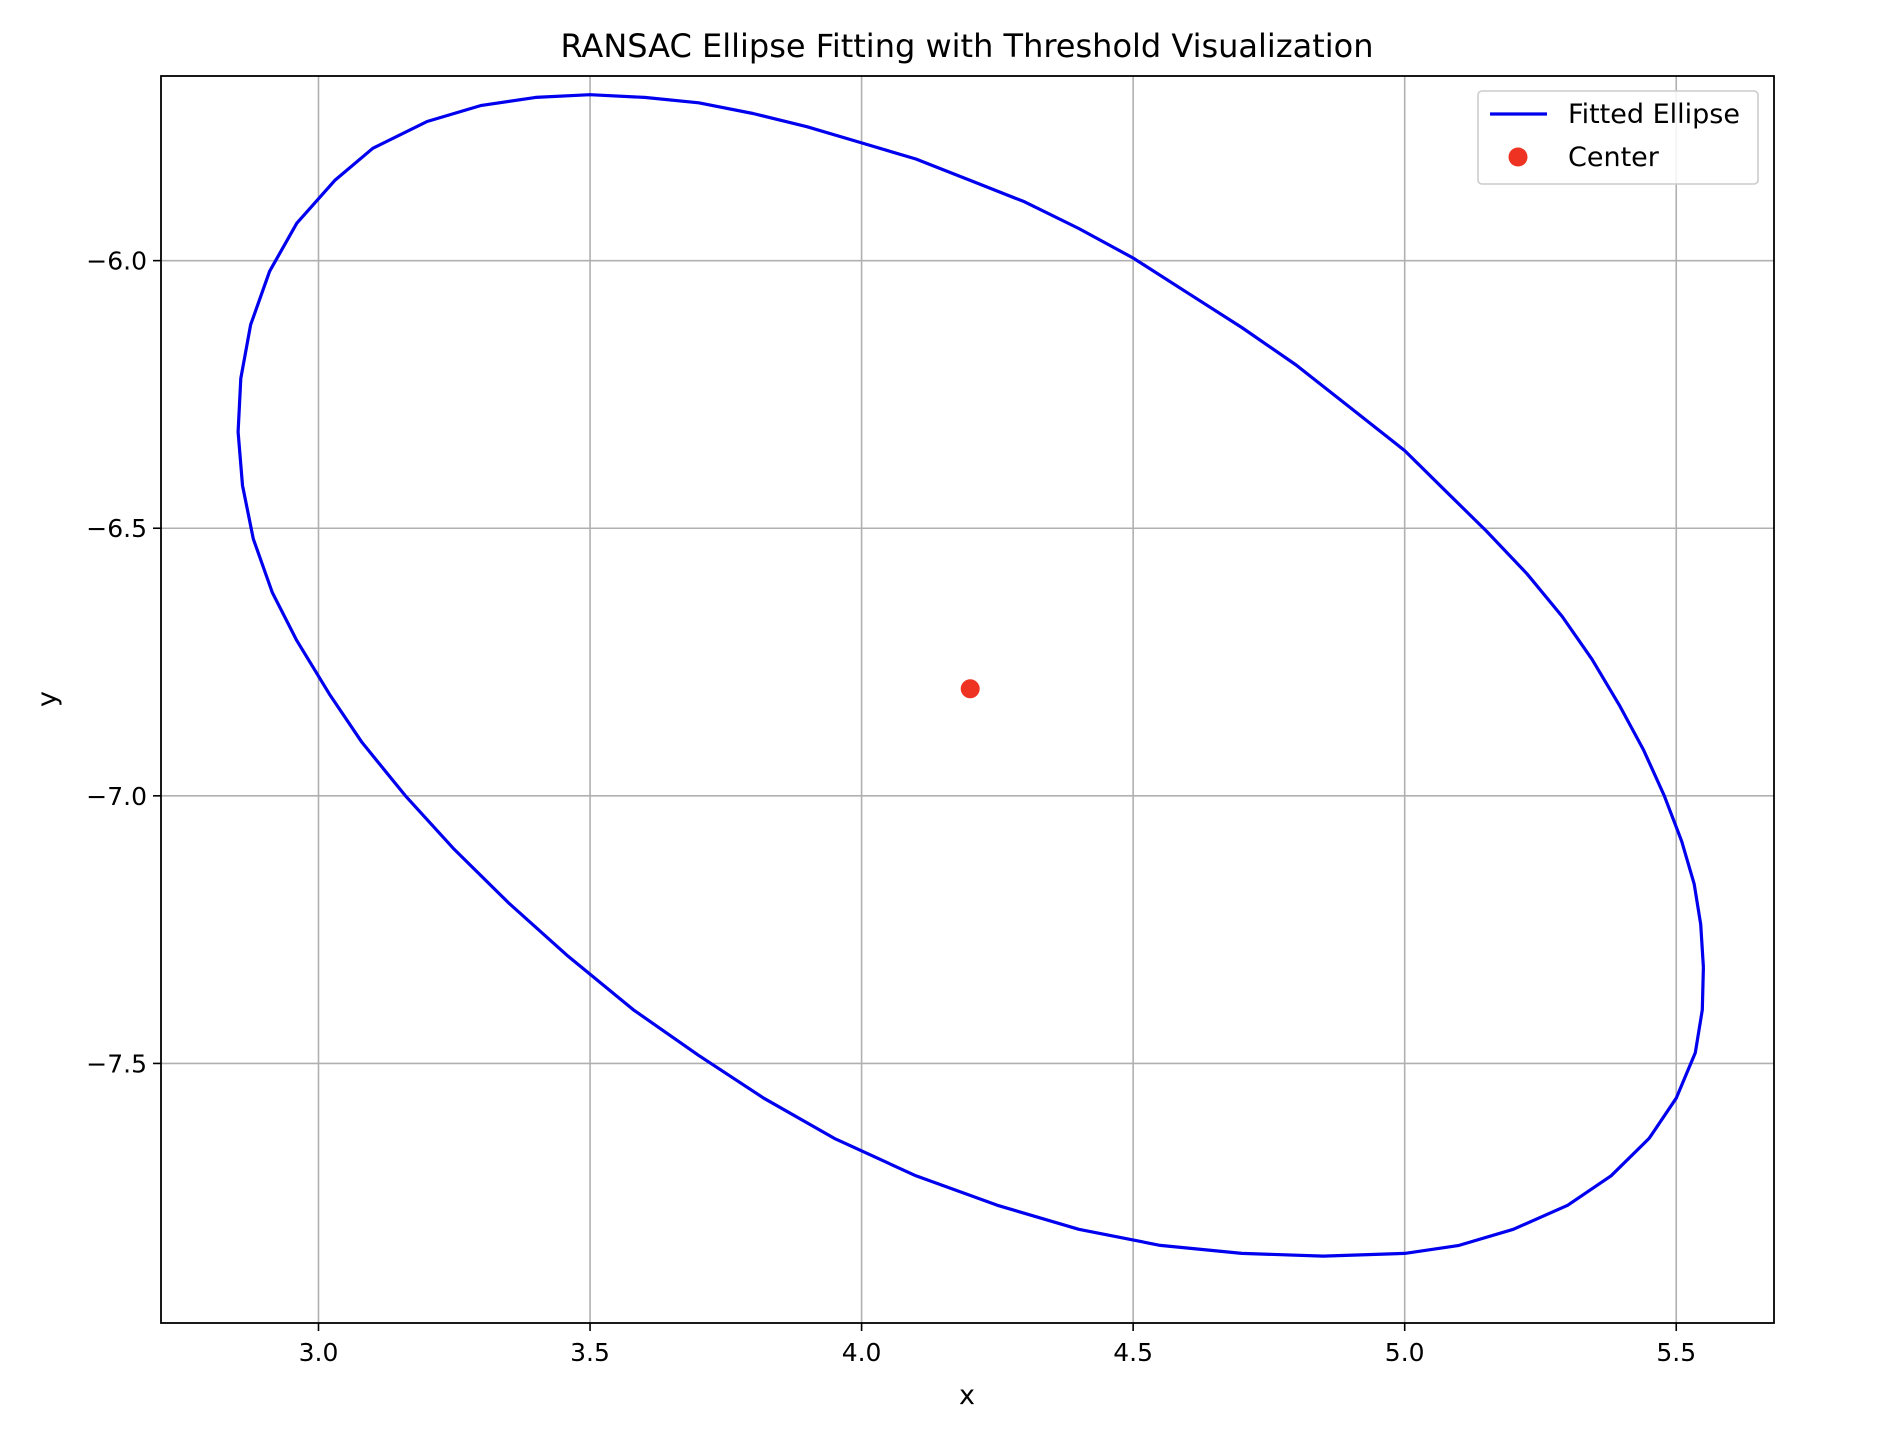 The image size is (1904, 1430). What do you see at coordinates (1676, 1352) in the screenshot?
I see `x-tick-label: 5.5` at bounding box center [1676, 1352].